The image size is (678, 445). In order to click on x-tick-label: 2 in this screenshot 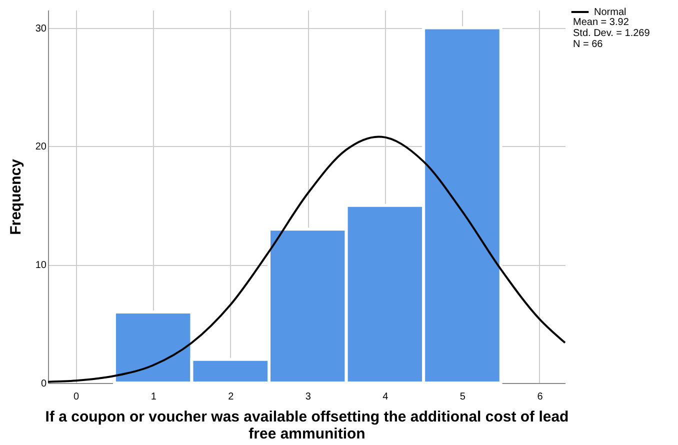, I will do `click(231, 397)`.